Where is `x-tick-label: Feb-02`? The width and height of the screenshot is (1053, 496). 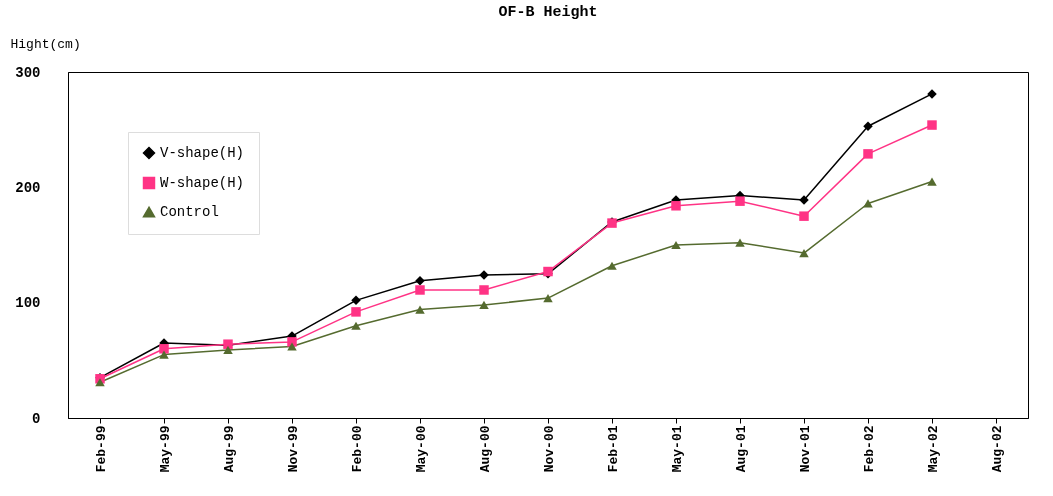 x-tick-label: Feb-02 is located at coordinates (869, 449).